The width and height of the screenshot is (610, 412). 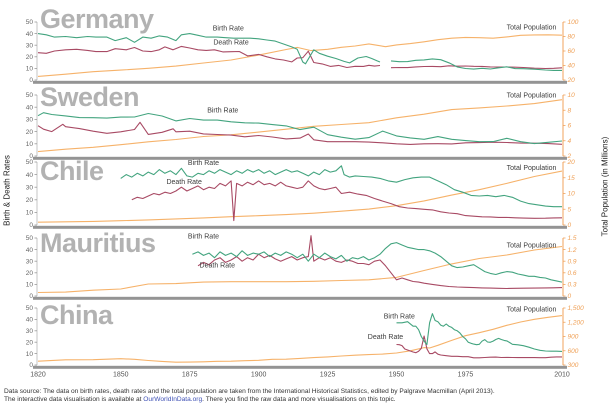 What do you see at coordinates (572, 178) in the screenshot?
I see `right-tick-label: 15` at bounding box center [572, 178].